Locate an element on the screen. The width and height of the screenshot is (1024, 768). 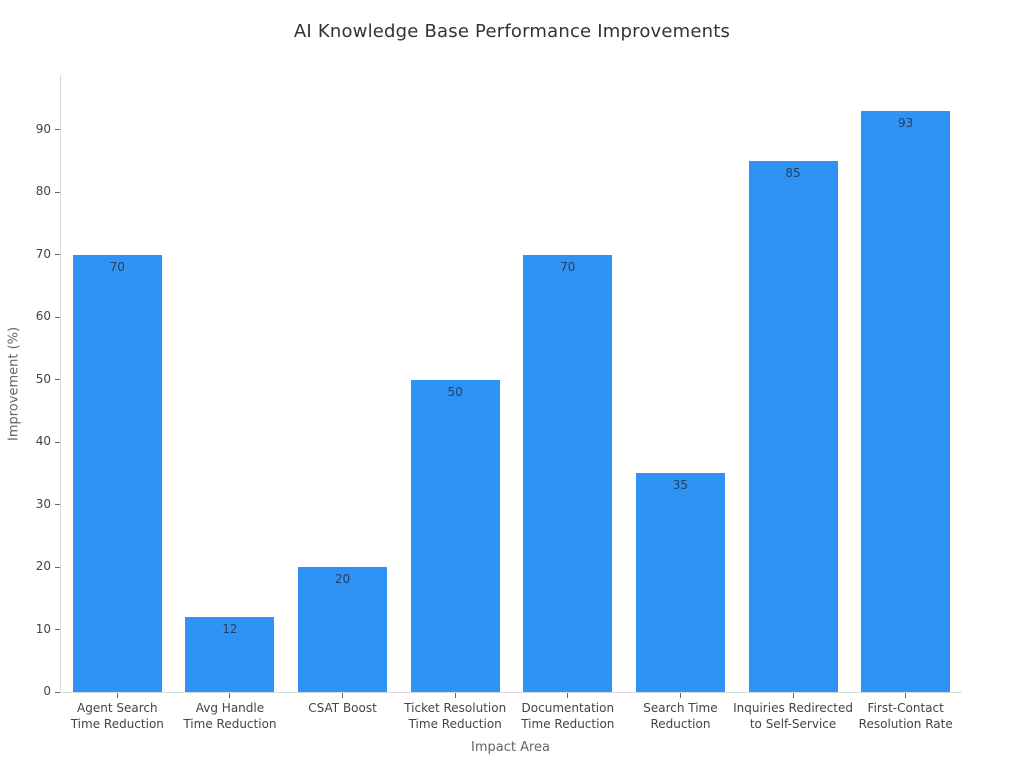
x-tick-label: Documentation Time Reduction is located at coordinates (568, 716).